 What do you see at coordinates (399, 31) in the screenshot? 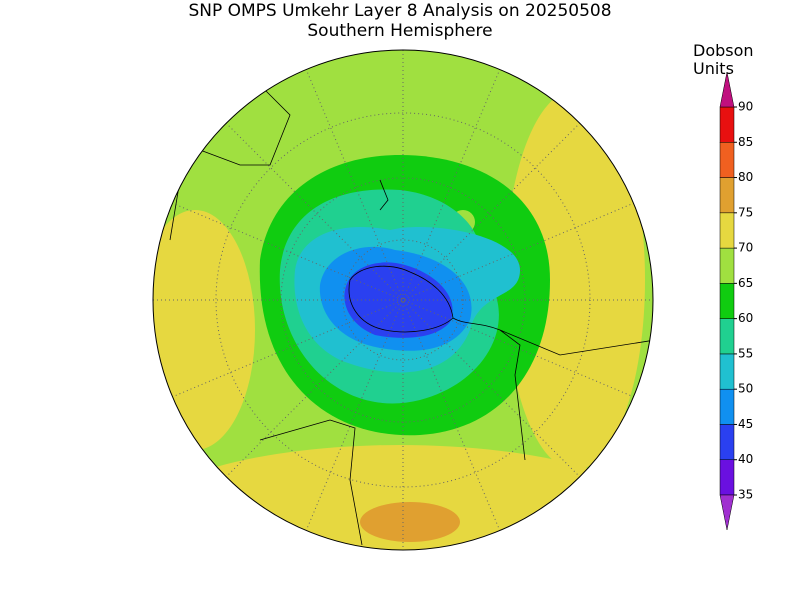
I see `map-subtitle: Southern Hemisphere` at bounding box center [399, 31].